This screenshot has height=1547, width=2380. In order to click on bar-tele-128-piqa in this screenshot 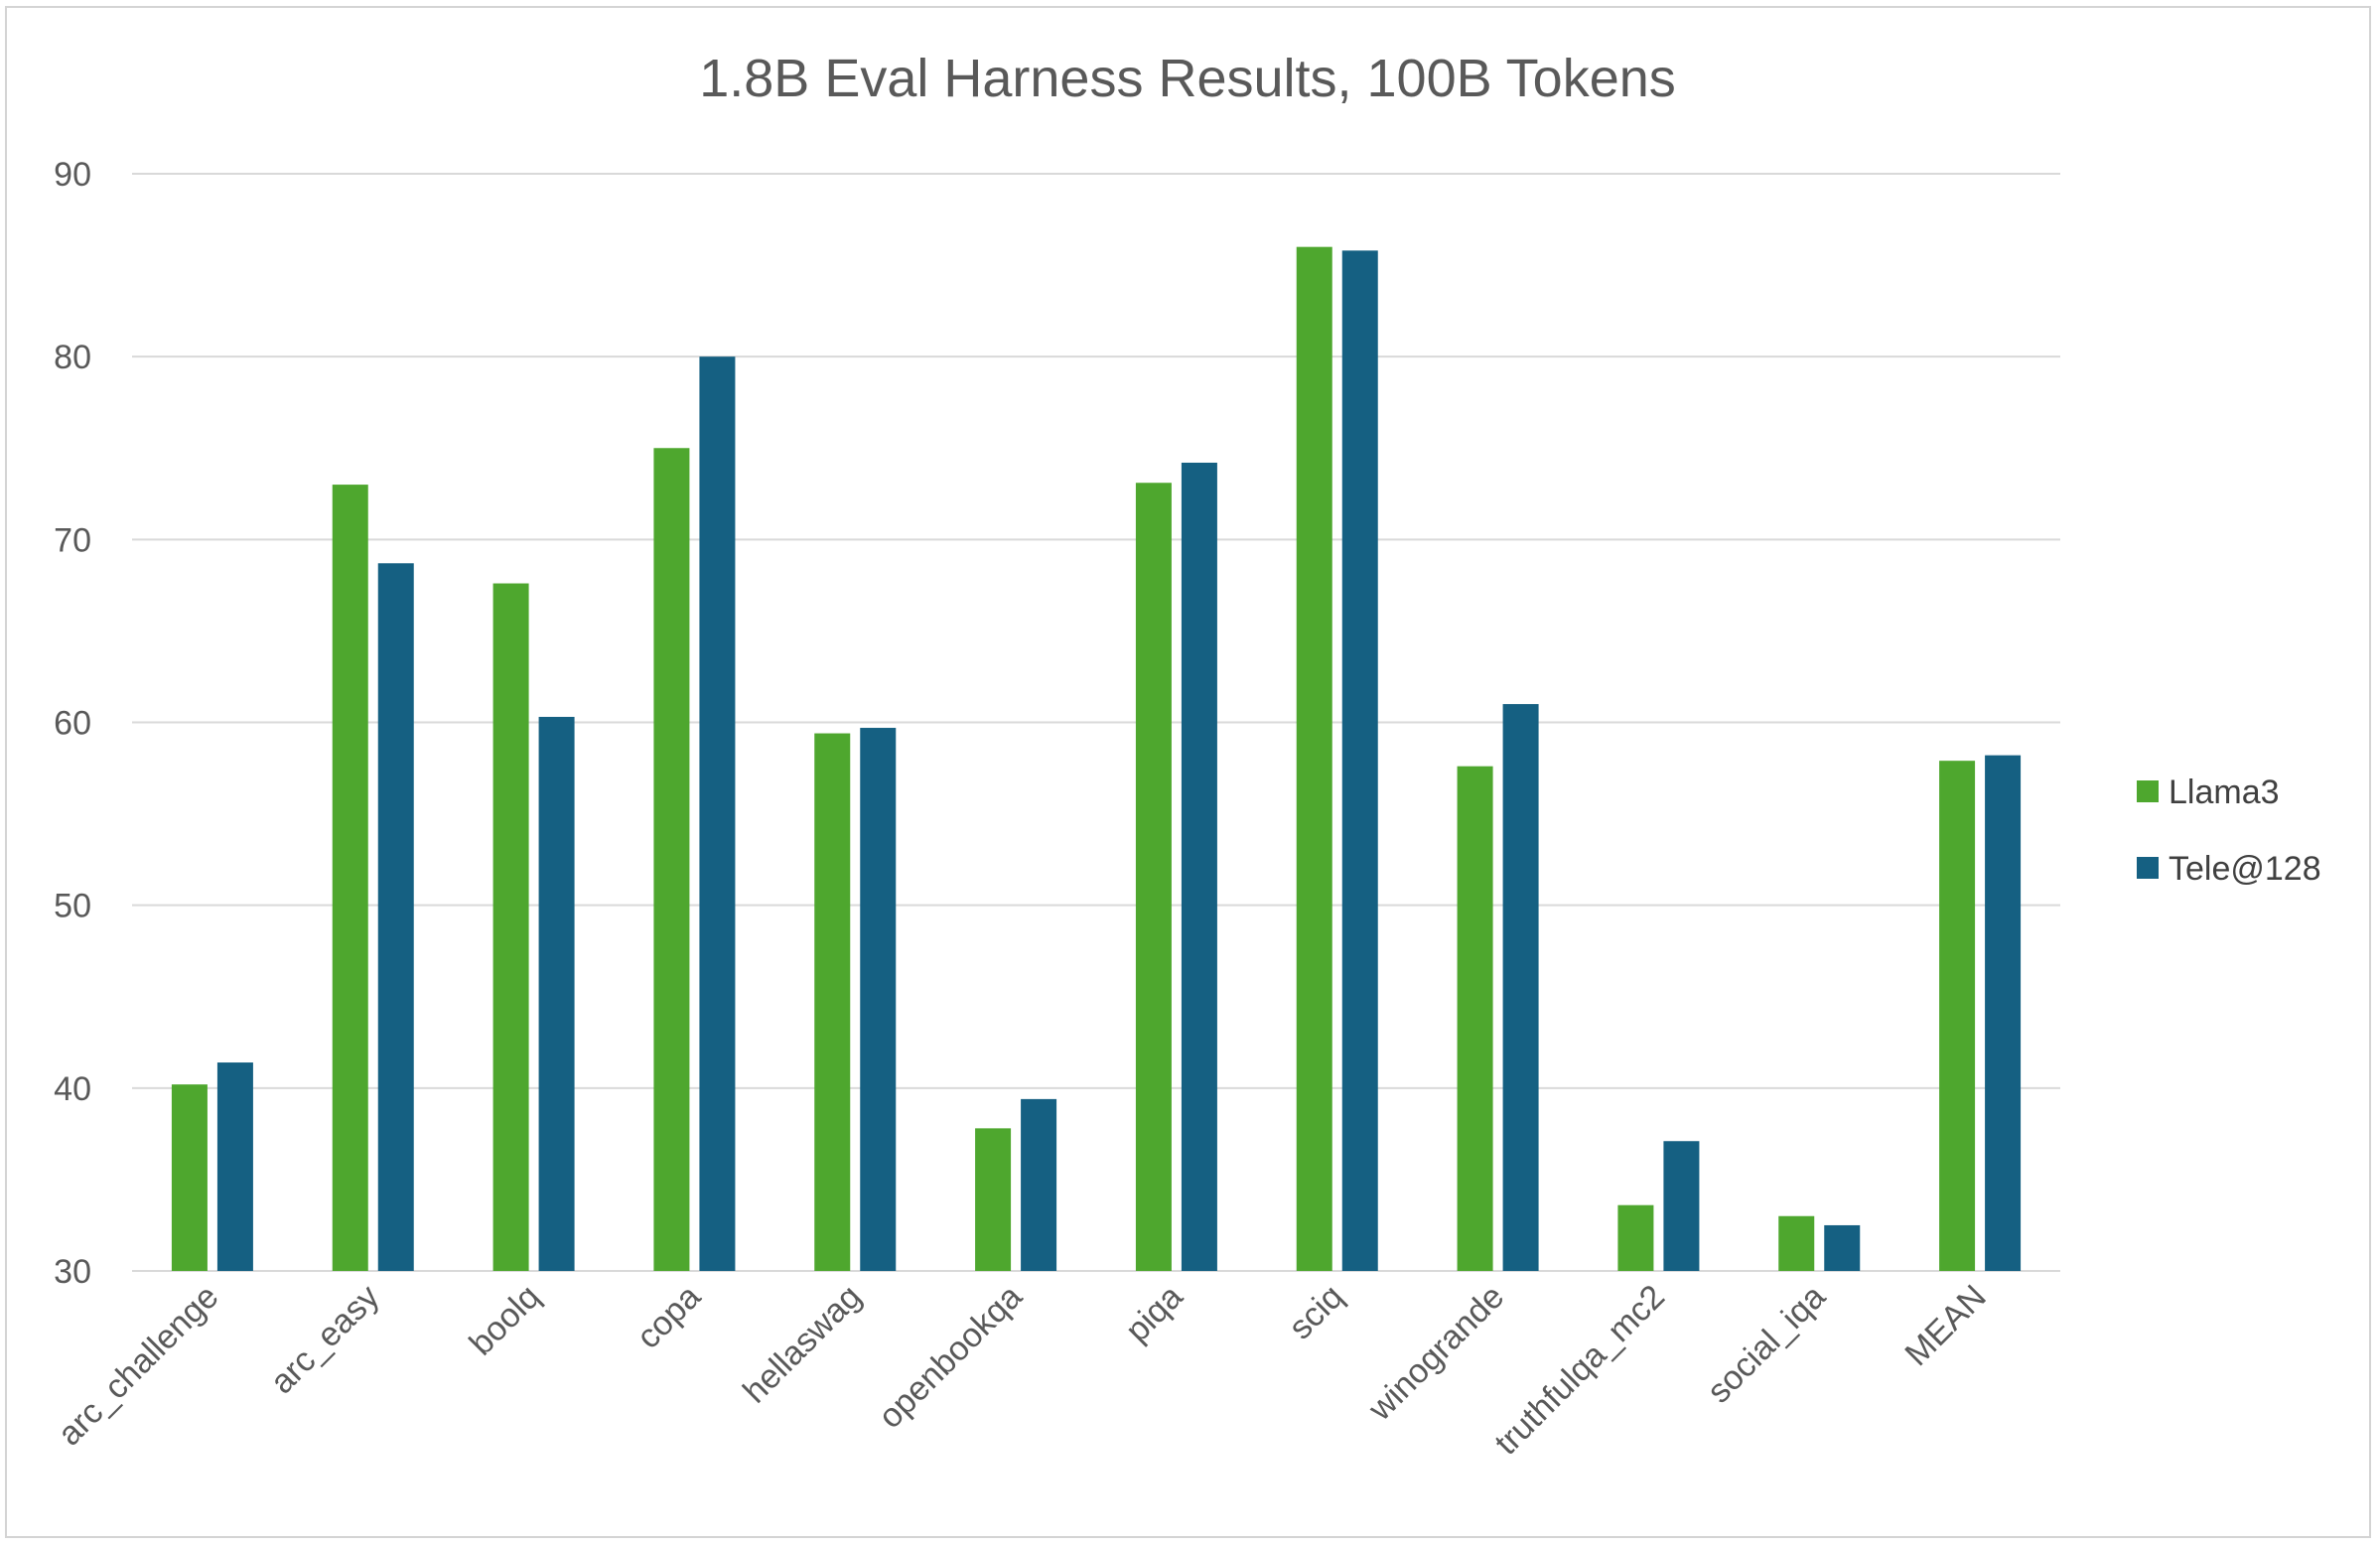, I will do `click(1199, 866)`.